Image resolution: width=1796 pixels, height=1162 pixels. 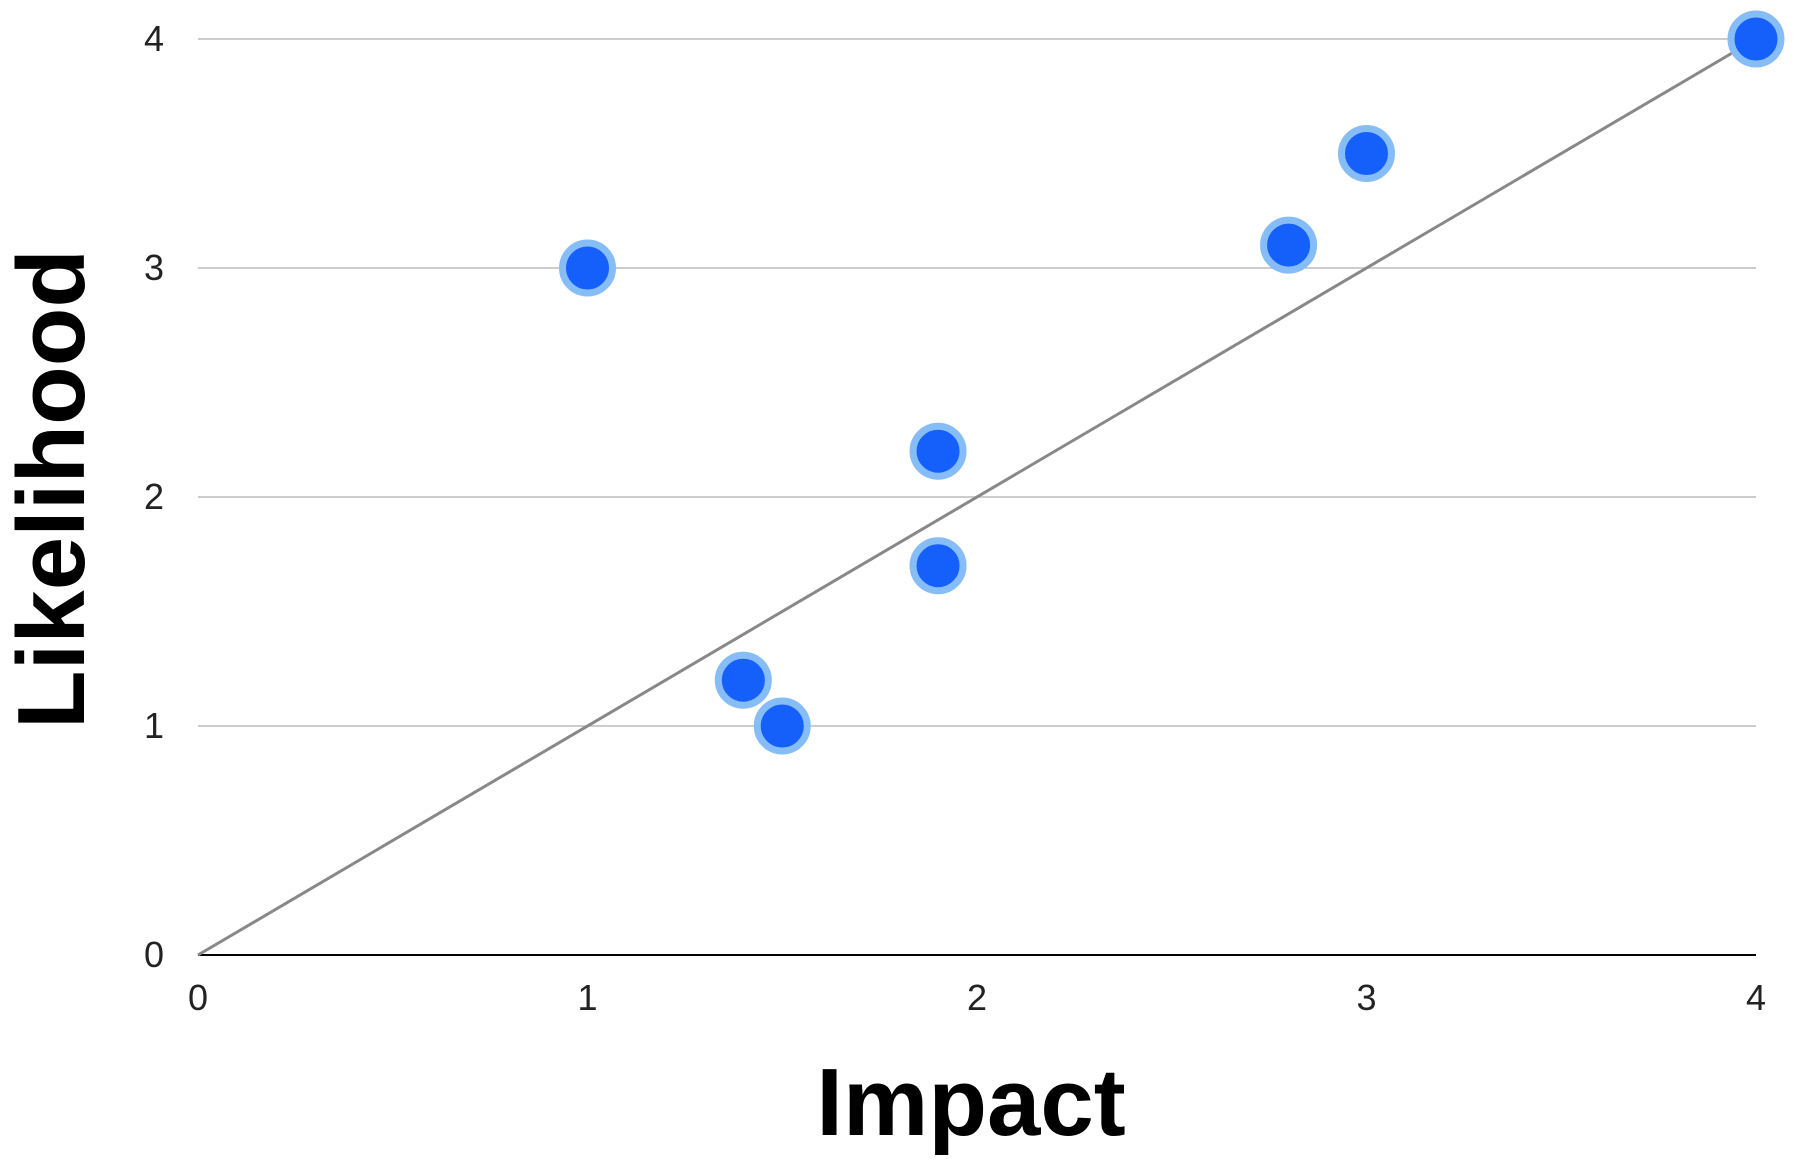 I want to click on y-tick-label-4: 4, so click(x=154, y=38).